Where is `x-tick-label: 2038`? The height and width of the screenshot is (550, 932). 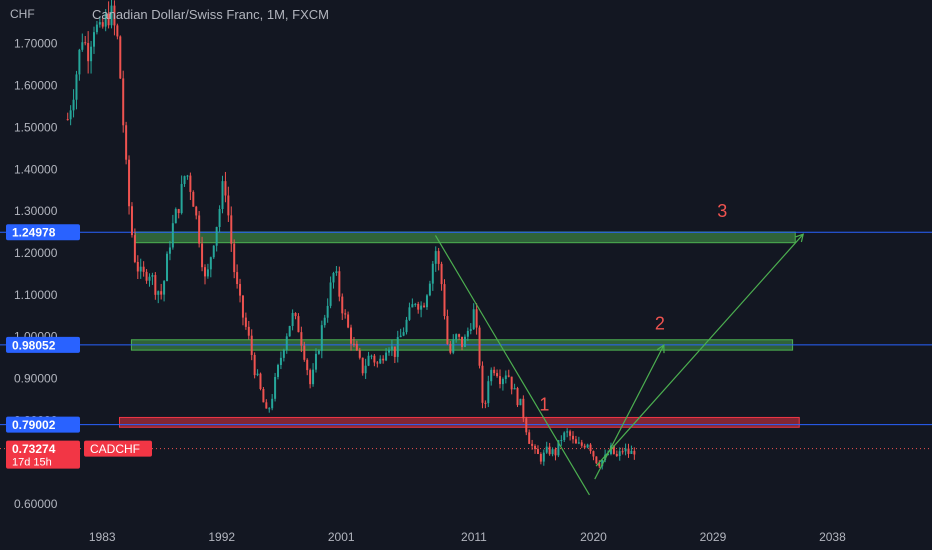 x-tick-label: 2038 is located at coordinates (832, 537).